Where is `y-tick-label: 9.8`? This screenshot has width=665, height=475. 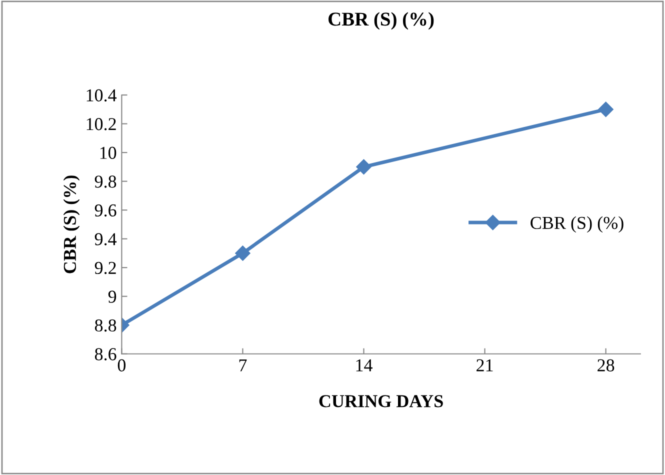
y-tick-label: 9.8 is located at coordinates (105, 182).